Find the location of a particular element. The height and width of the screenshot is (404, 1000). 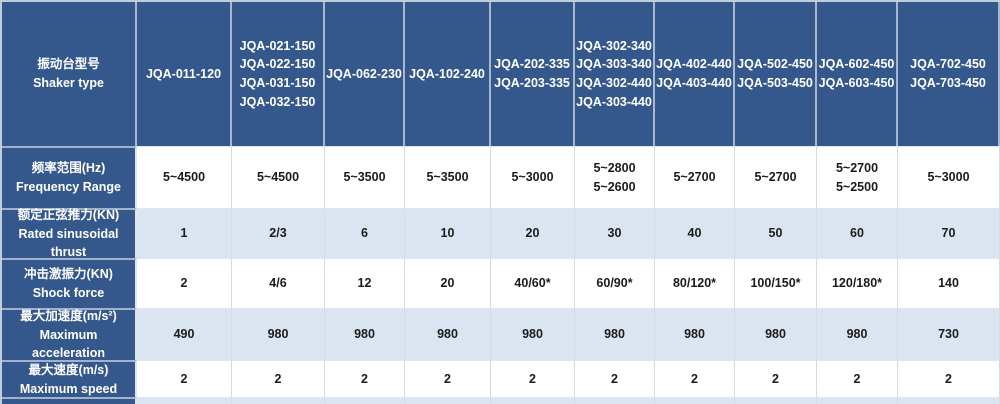

table-cell: 40 is located at coordinates (695, 233).